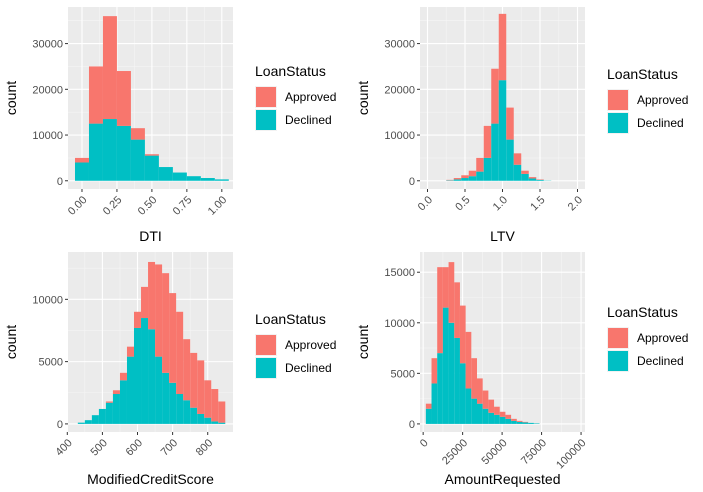  I want to click on y-tick-label: 30000, so click(47, 45).